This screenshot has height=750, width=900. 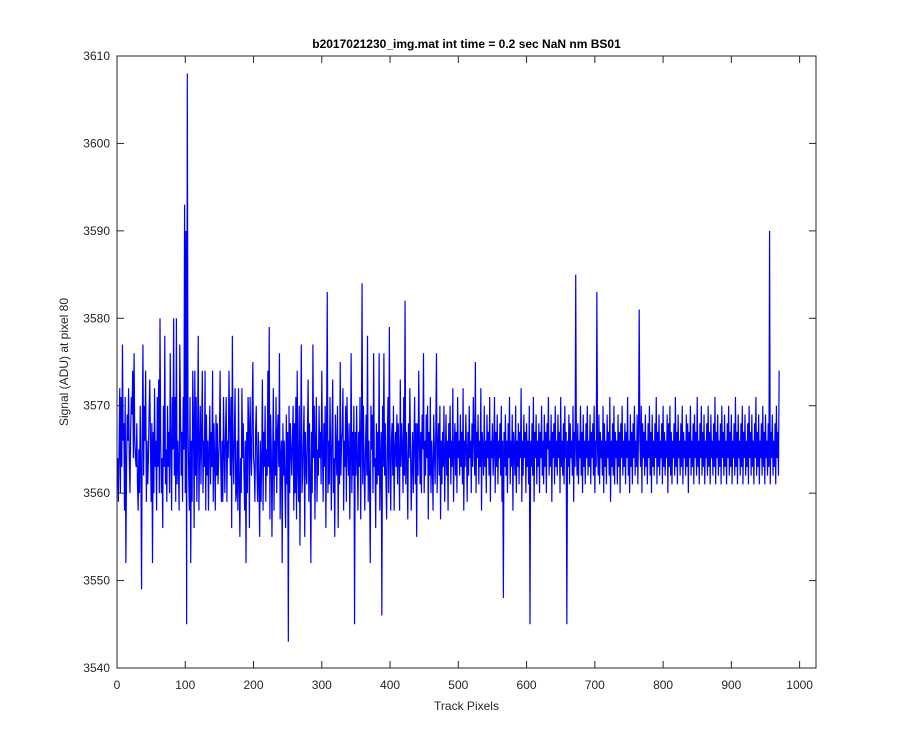 I want to click on y-tick-label: 3580, so click(x=96, y=318).